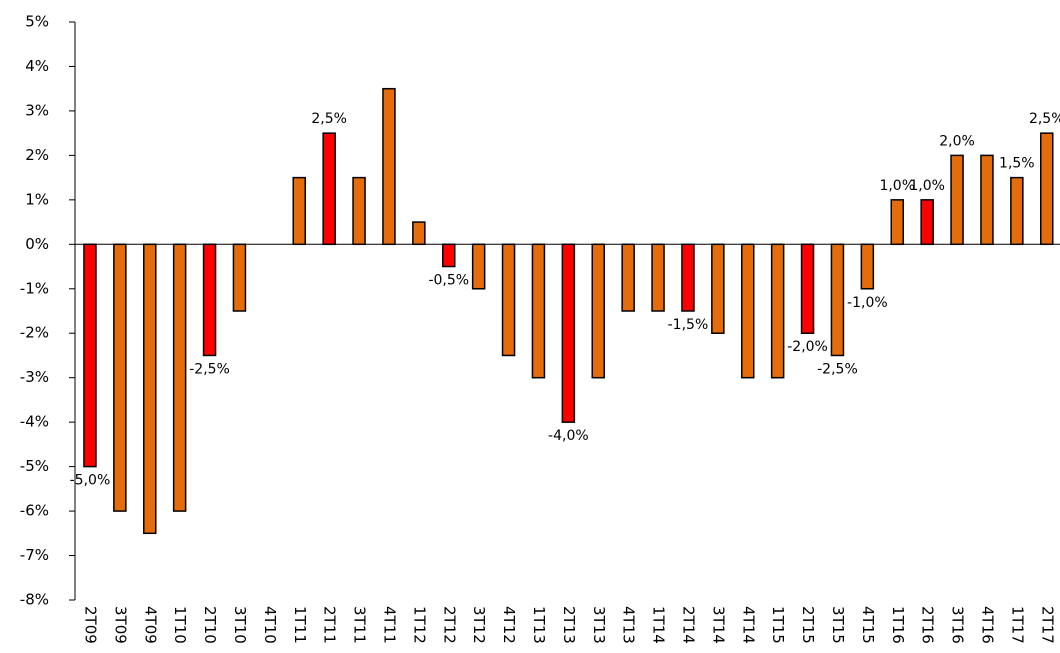 The image size is (1060, 653). Describe the element at coordinates (34, 288) in the screenshot. I see `y-tick-label: -1%` at that location.